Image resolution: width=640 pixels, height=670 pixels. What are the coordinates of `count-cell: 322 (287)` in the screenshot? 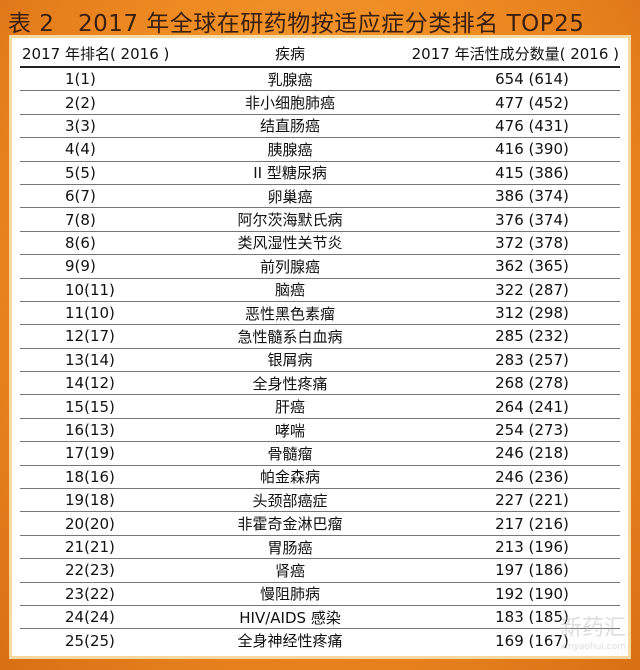 It's located at (487, 290).